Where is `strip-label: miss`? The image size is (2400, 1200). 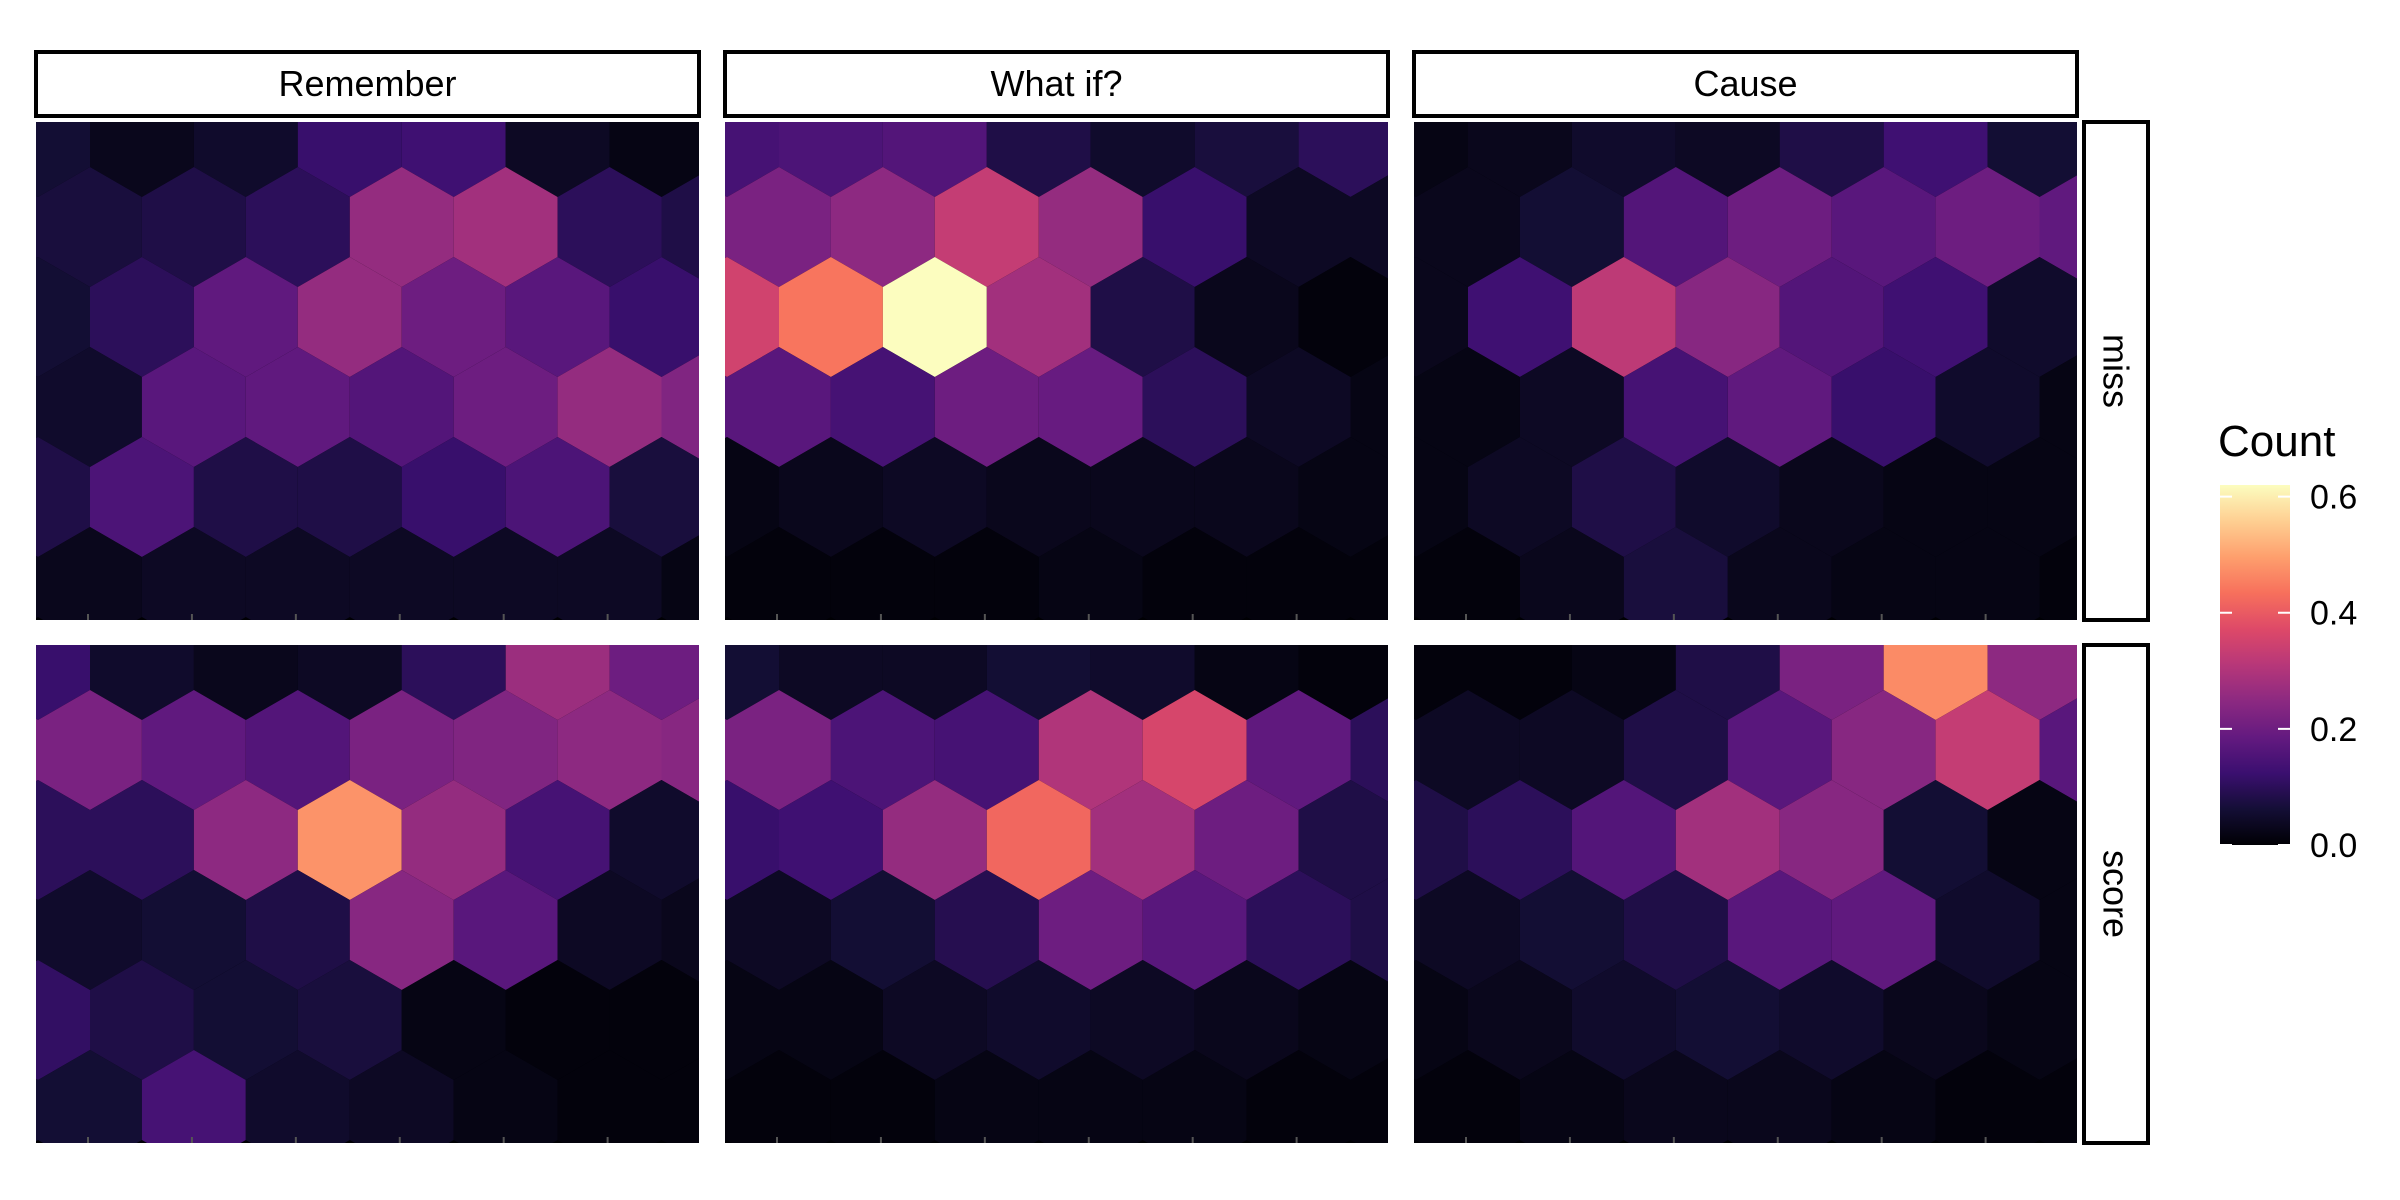 strip-label: miss is located at coordinates (2116, 371).